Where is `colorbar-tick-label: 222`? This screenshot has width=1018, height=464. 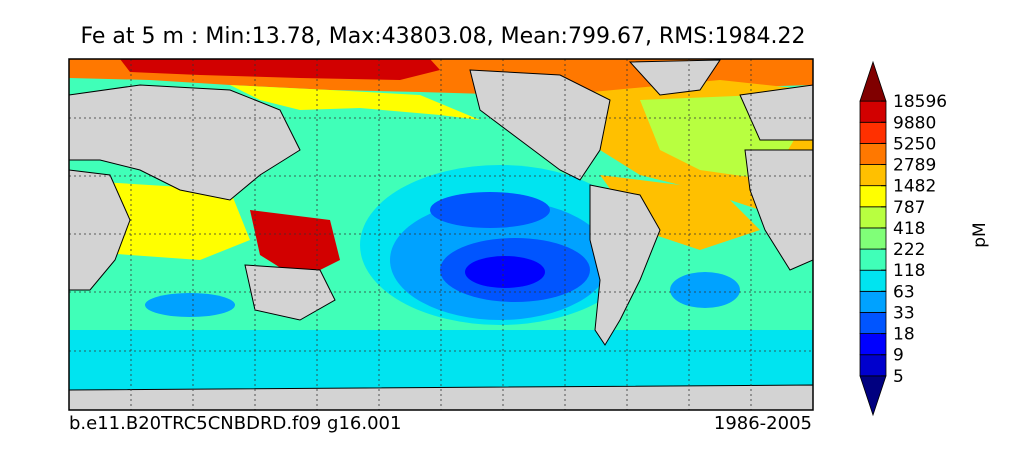
colorbar-tick-label: 222 is located at coordinates (909, 250).